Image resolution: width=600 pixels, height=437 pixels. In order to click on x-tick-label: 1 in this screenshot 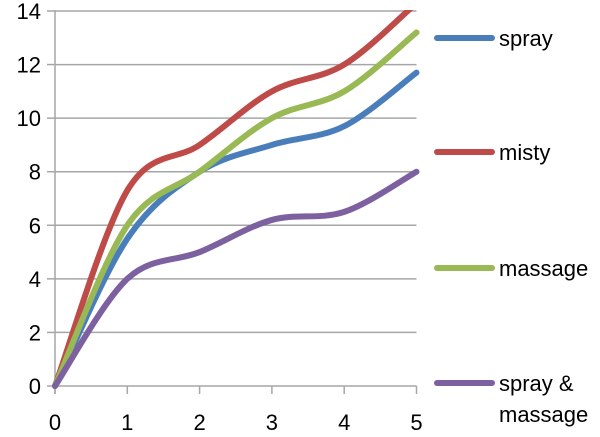, I will do `click(127, 422)`.